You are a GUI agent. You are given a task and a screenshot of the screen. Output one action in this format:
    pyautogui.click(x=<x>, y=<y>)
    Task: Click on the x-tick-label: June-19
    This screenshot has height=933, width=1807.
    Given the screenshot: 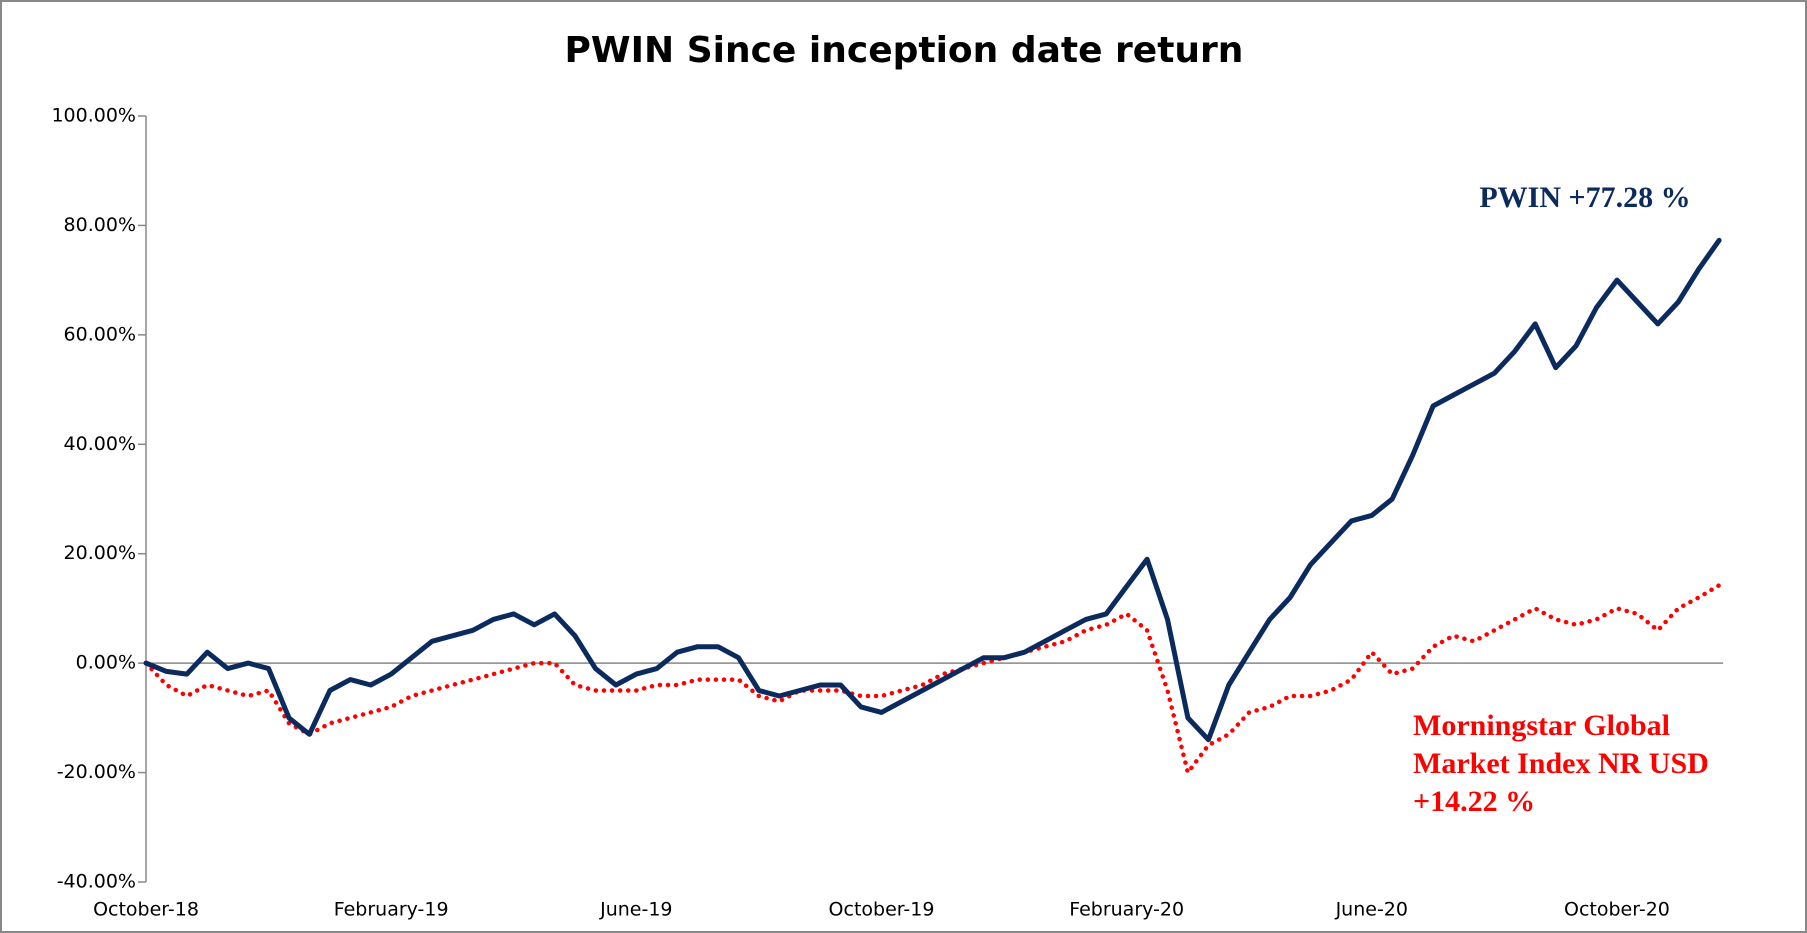 What is the action you would take?
    pyautogui.click(x=635, y=910)
    